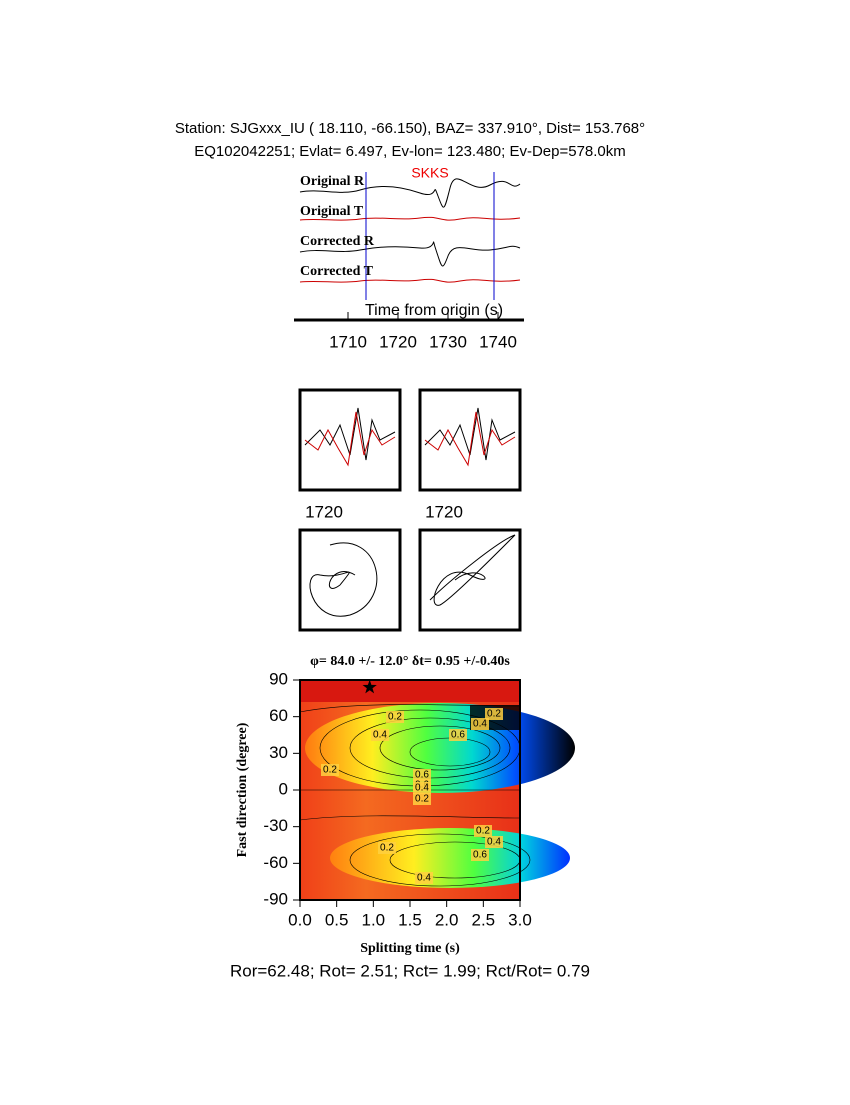 The height and width of the screenshot is (1105, 850). Describe the element at coordinates (275, 825) in the screenshot. I see `y-tick-label: -30` at that location.